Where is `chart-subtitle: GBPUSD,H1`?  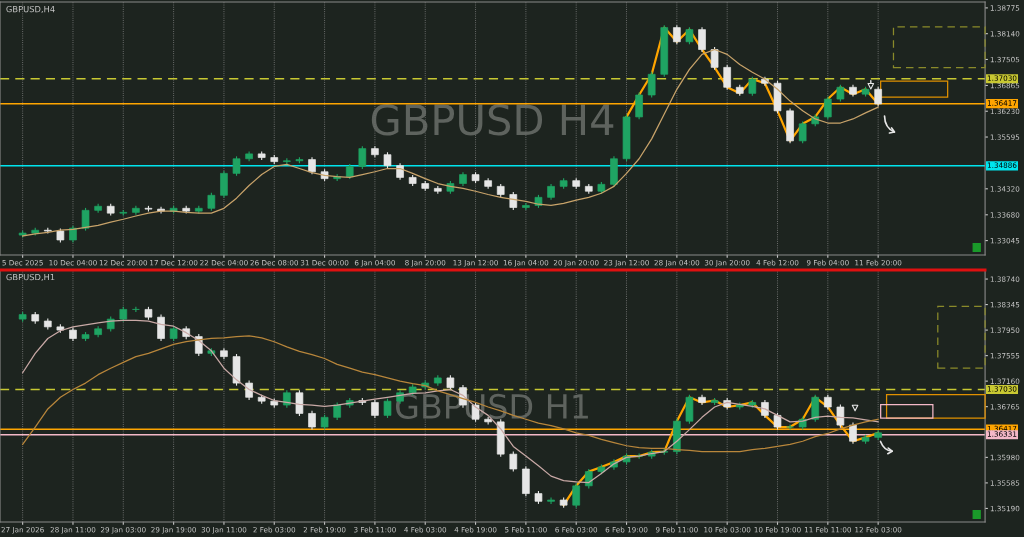 chart-subtitle: GBPUSD,H1 is located at coordinates (30, 277).